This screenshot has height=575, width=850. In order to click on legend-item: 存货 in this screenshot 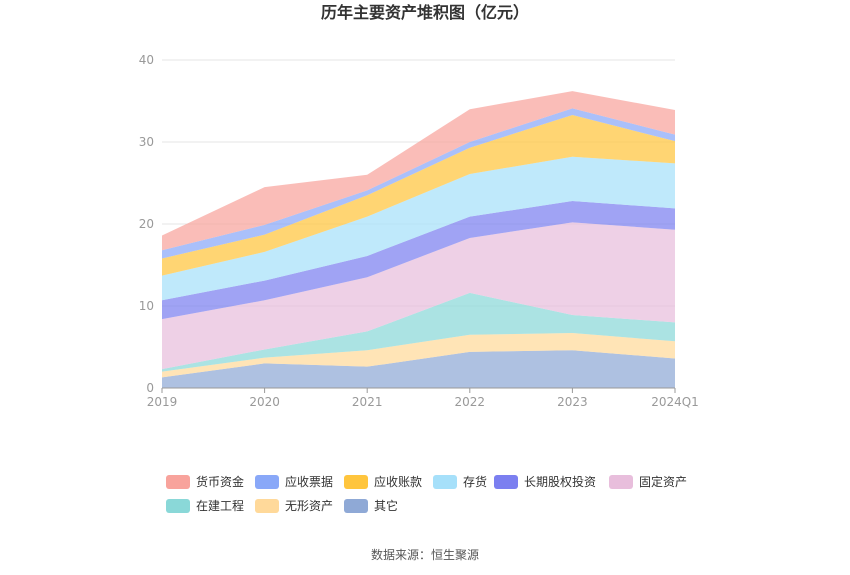, I will do `click(460, 481)`.